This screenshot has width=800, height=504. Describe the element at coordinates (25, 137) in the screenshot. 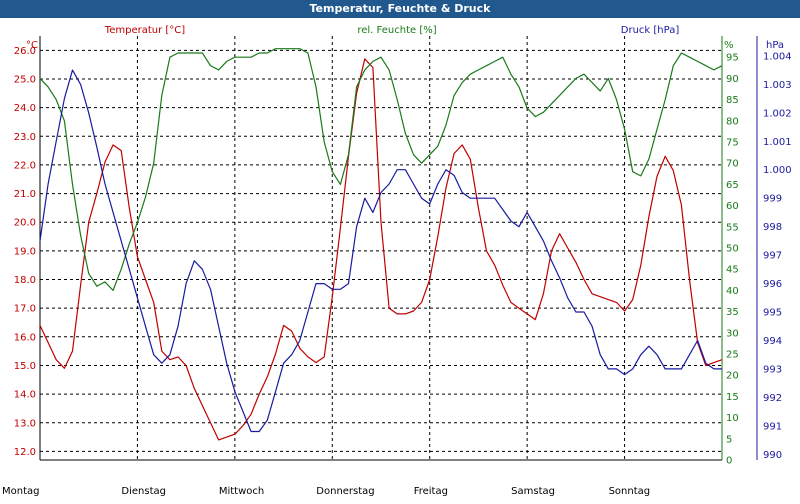

I see `temperature-tick-label: 23.0` at that location.